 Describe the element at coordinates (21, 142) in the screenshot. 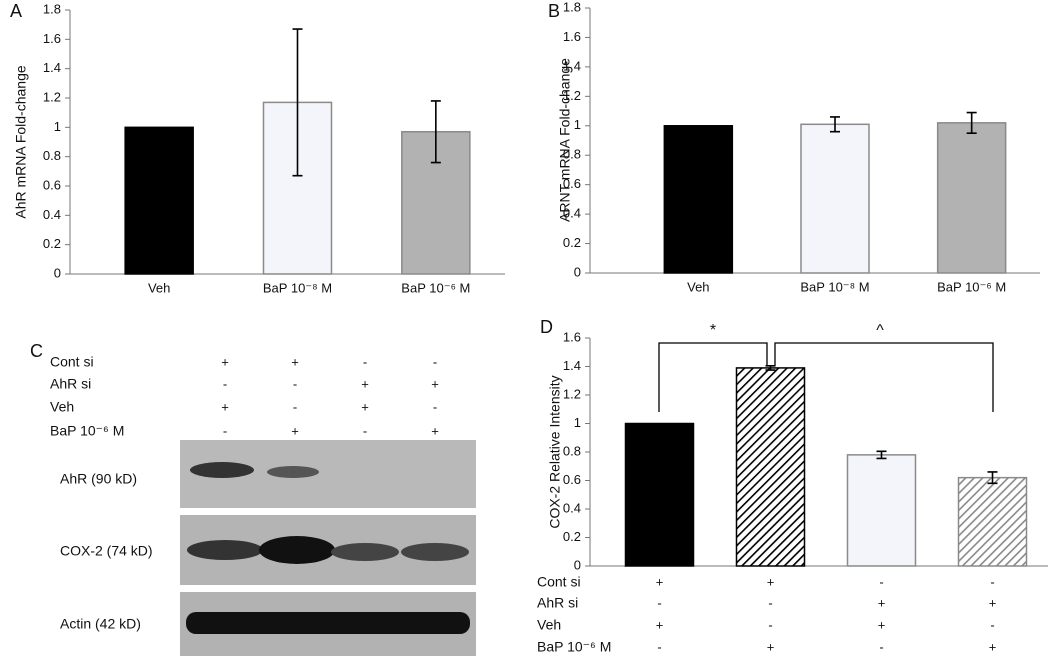

I see `y-axis-label: AhR mRNA Fold-change` at that location.